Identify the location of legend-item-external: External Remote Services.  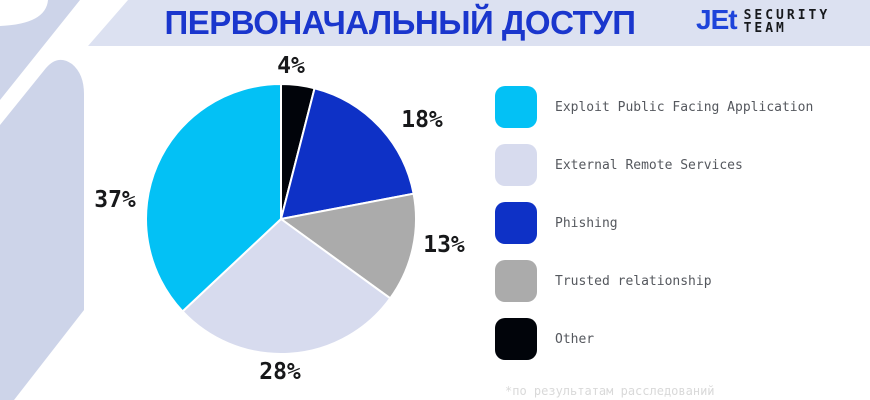
(654, 165).